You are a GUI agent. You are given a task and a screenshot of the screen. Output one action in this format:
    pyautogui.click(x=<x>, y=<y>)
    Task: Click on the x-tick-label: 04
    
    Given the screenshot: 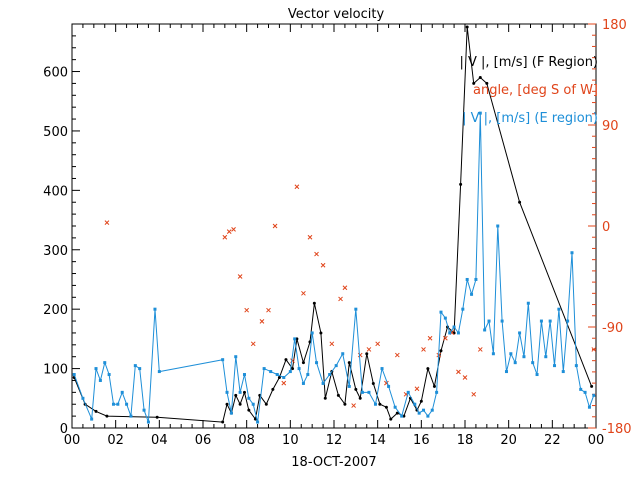 What is the action you would take?
    pyautogui.click(x=159, y=440)
    